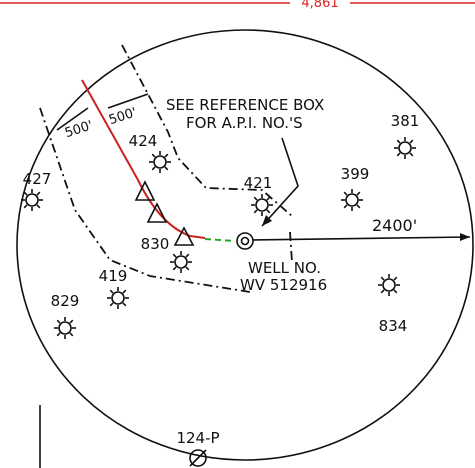 This screenshot has width=475, height=468. I want to click on well-label: WELL NO., so click(284, 268).